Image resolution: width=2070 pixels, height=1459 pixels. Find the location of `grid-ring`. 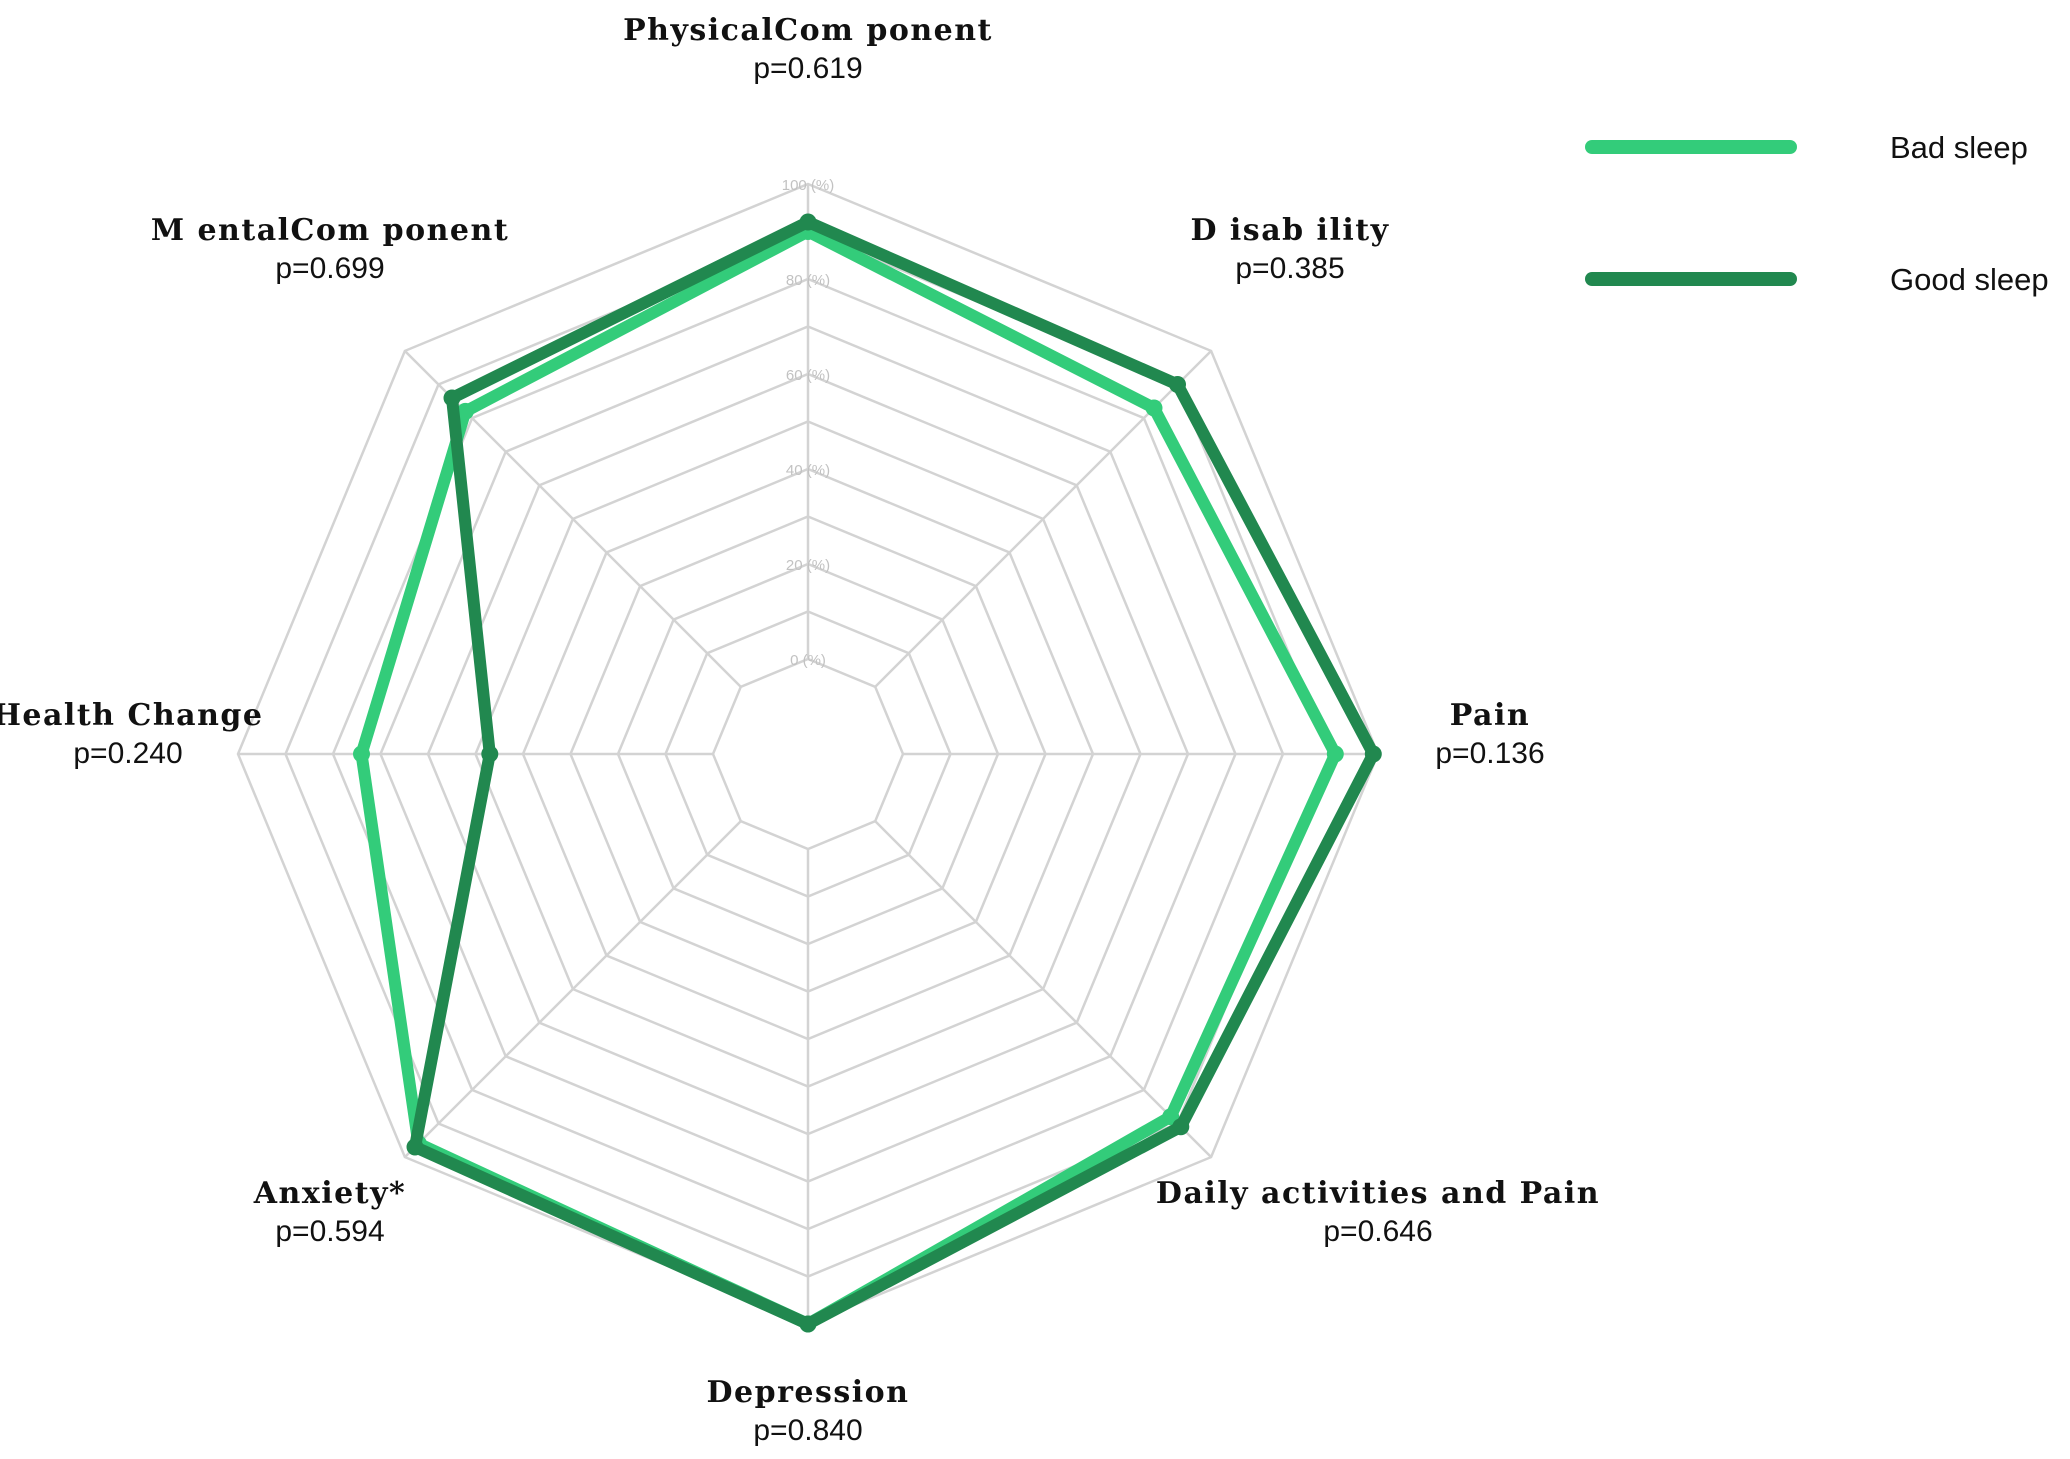

grid-ring is located at coordinates (808, 754).